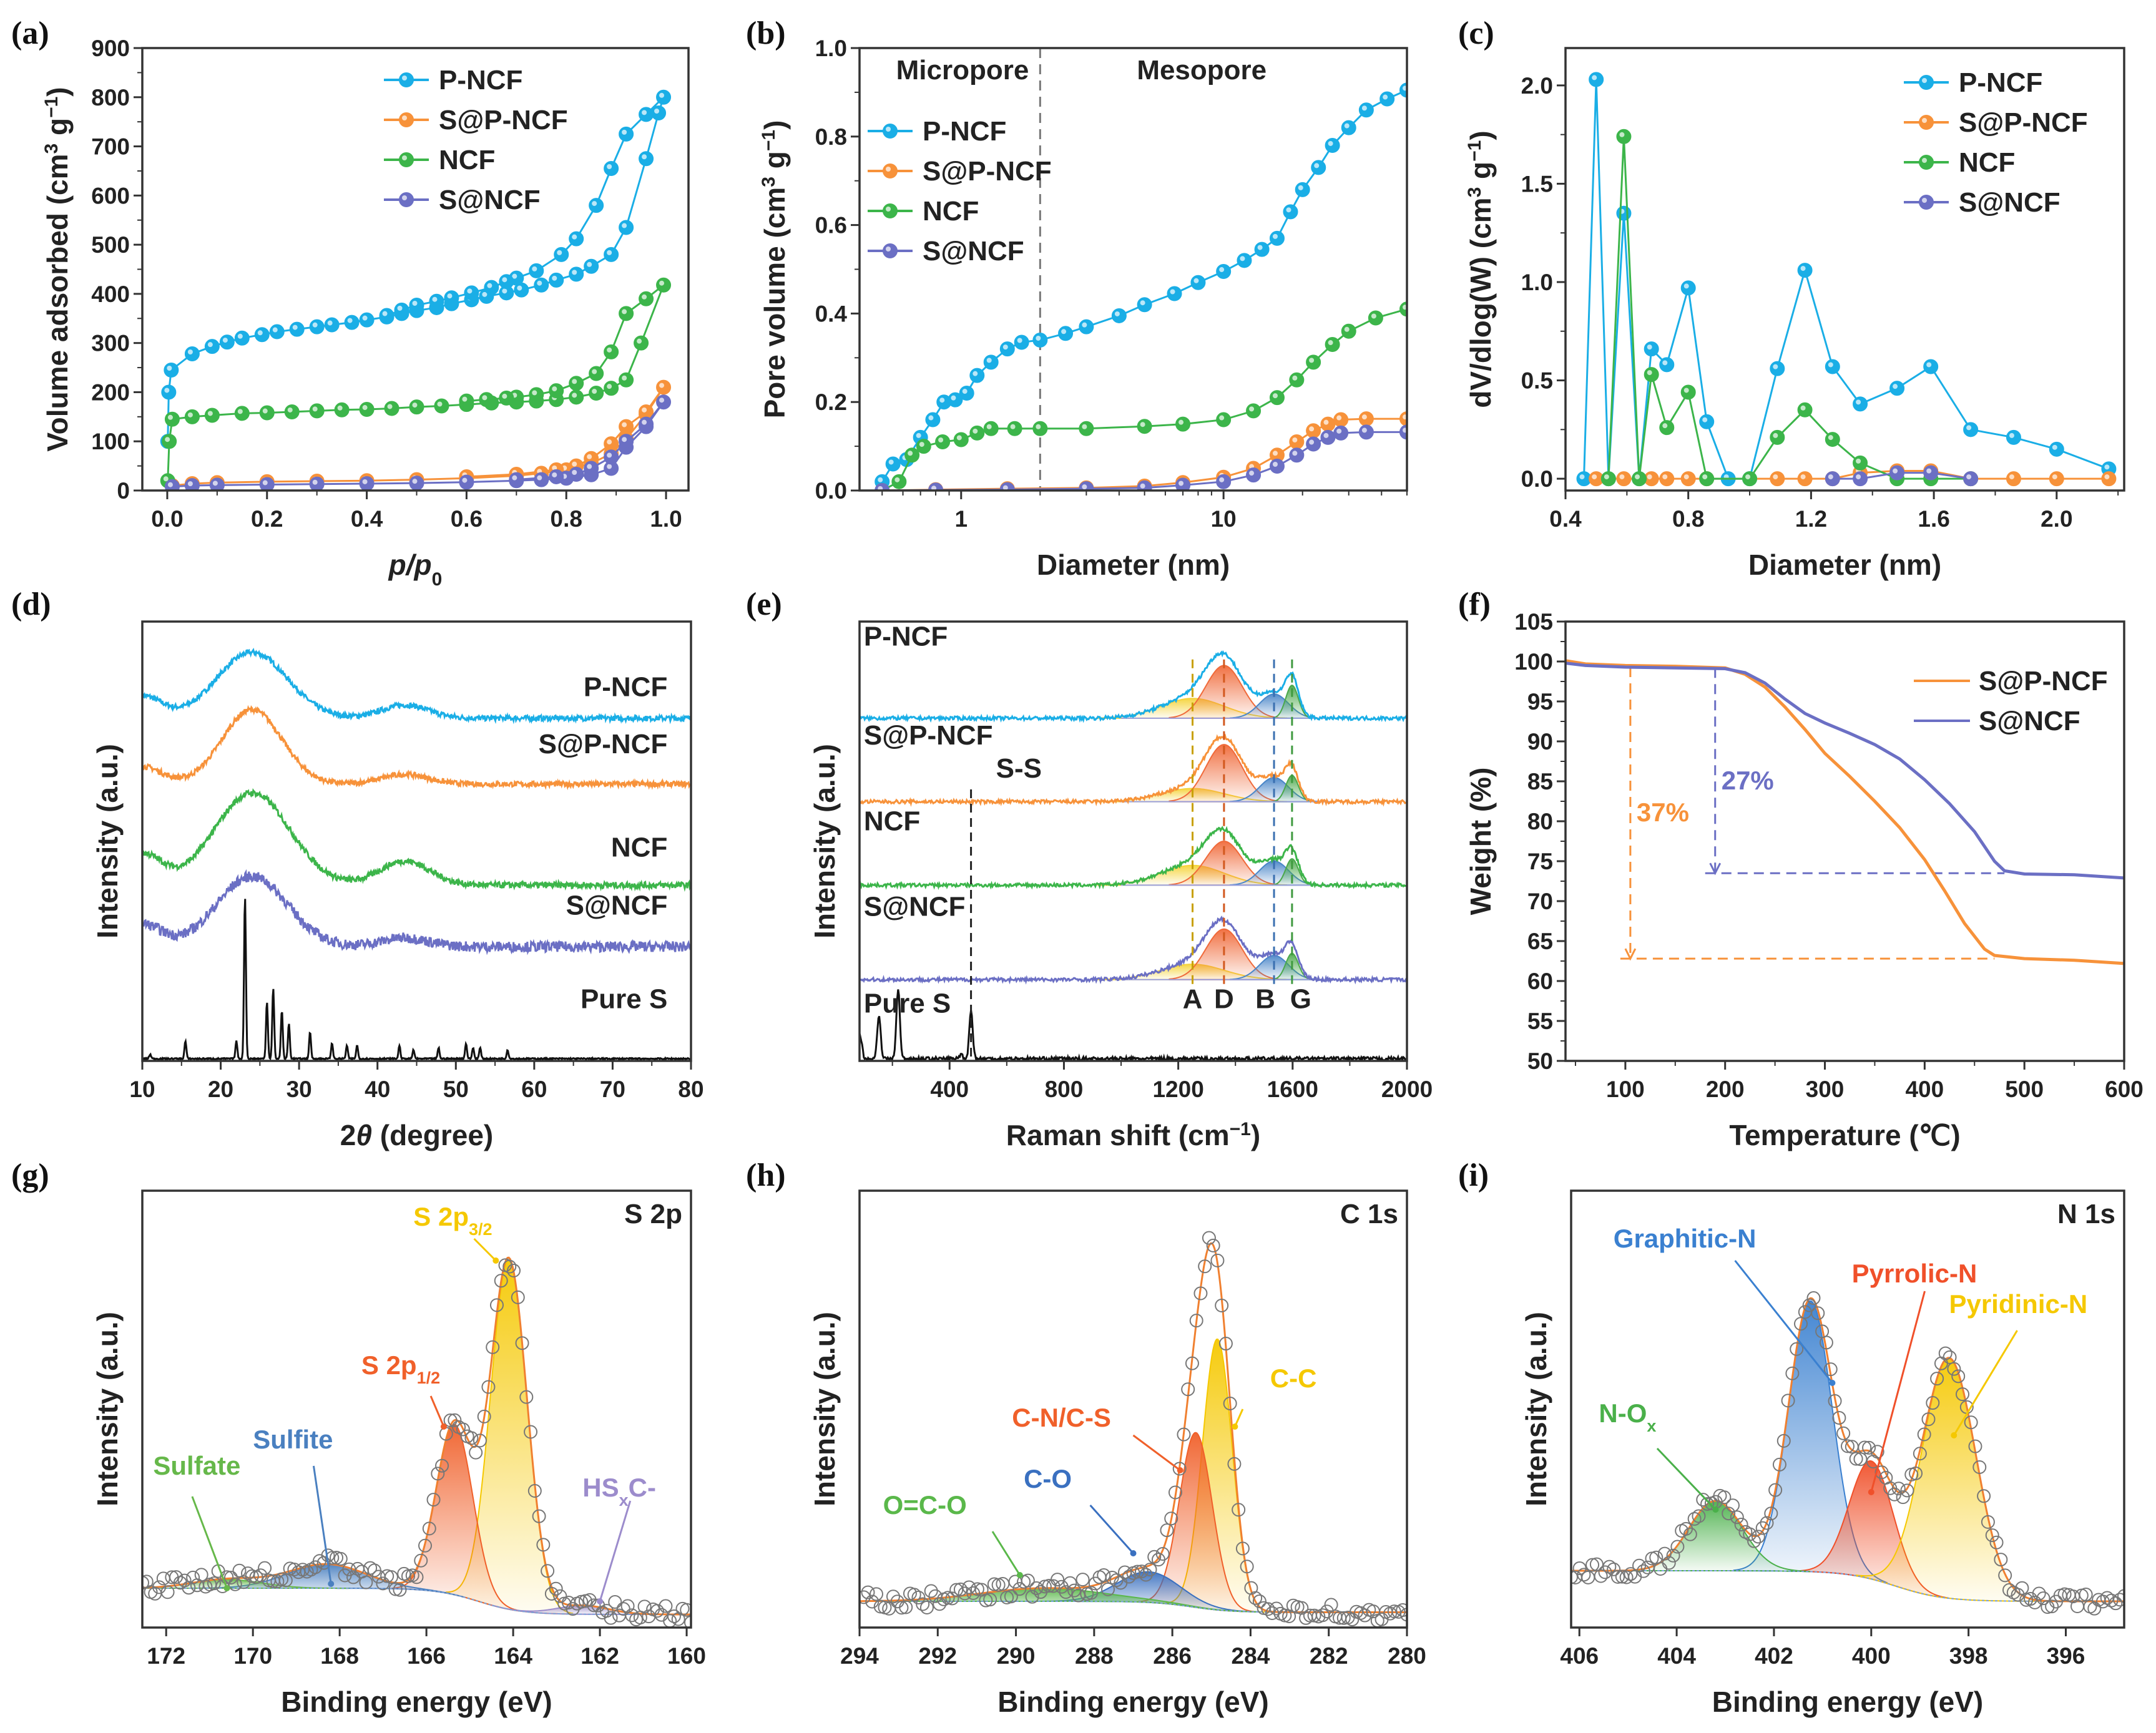 The height and width of the screenshot is (1733, 2156). Describe the element at coordinates (1623, 1414) in the screenshot. I see `label-part: N-O` at that location.